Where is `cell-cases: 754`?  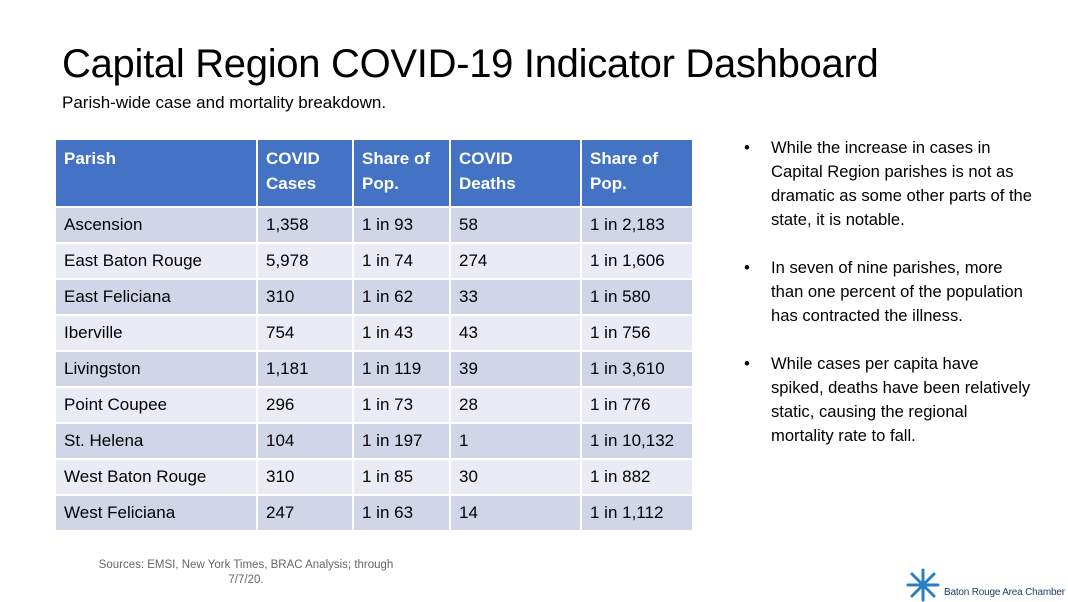 cell-cases: 754 is located at coordinates (305, 333).